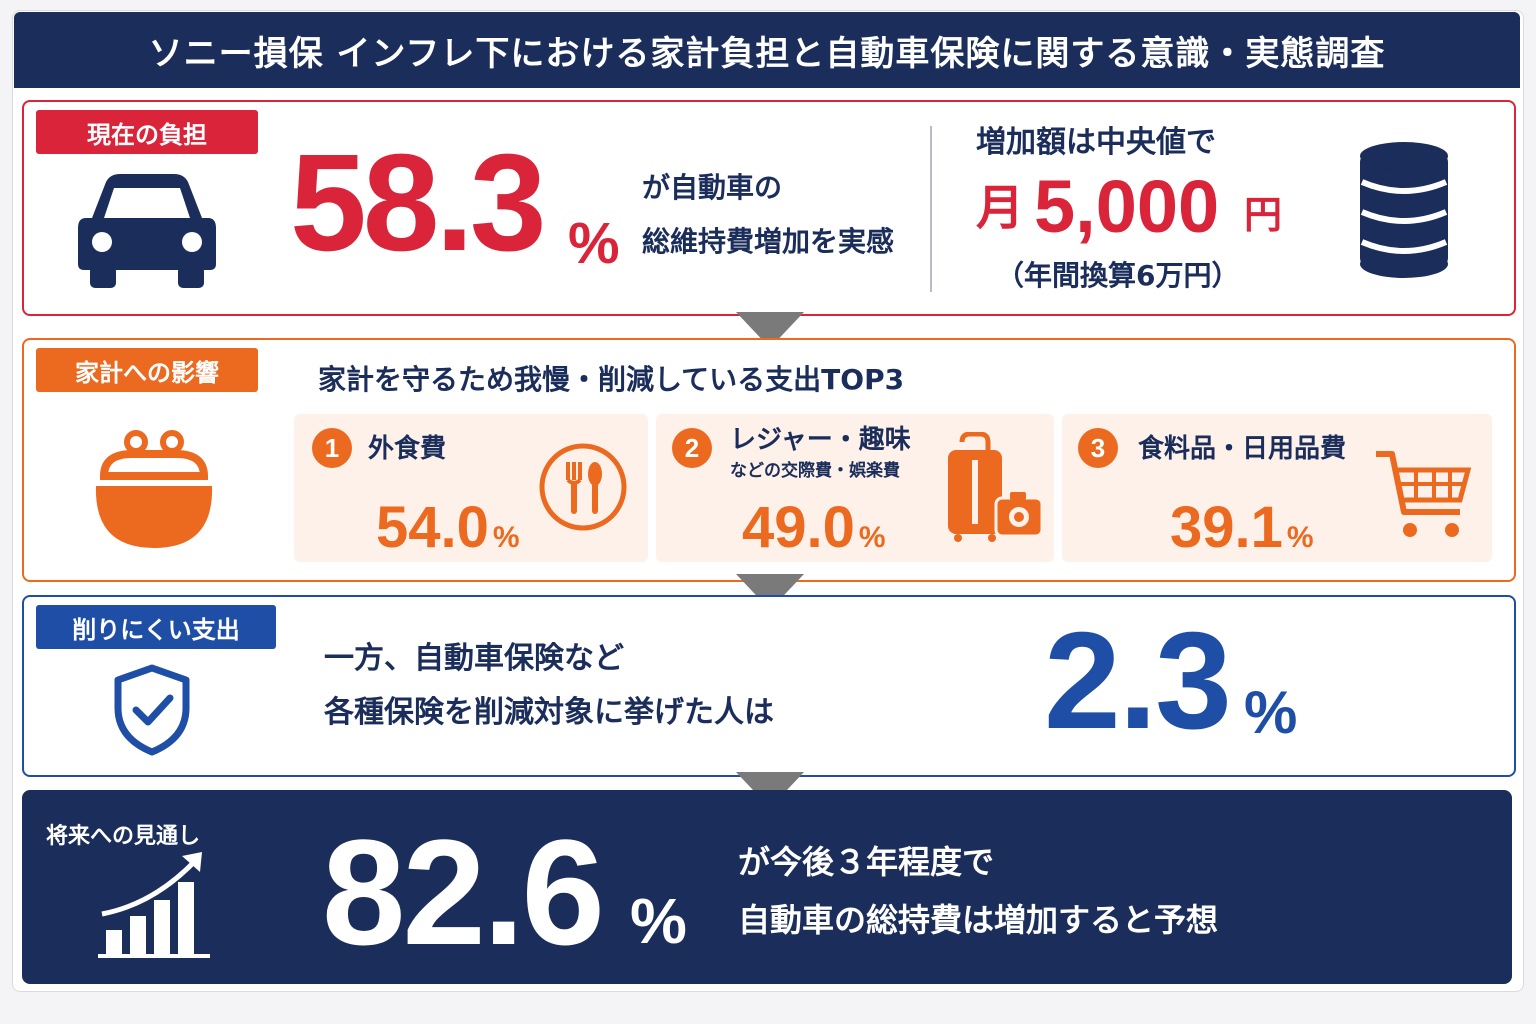  What do you see at coordinates (407, 449) in the screenshot?
I see `item-1-label: 外食費` at bounding box center [407, 449].